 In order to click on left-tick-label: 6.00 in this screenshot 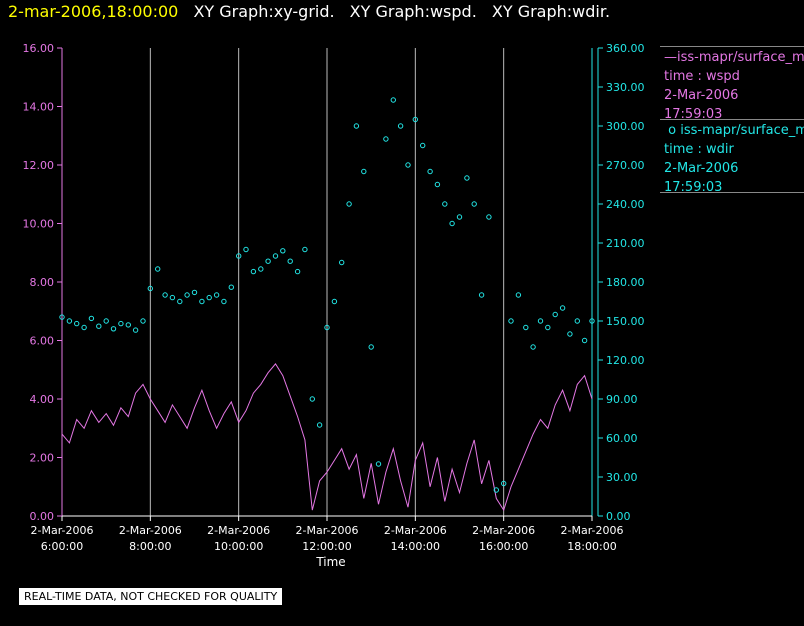, I will do `click(42, 341)`.